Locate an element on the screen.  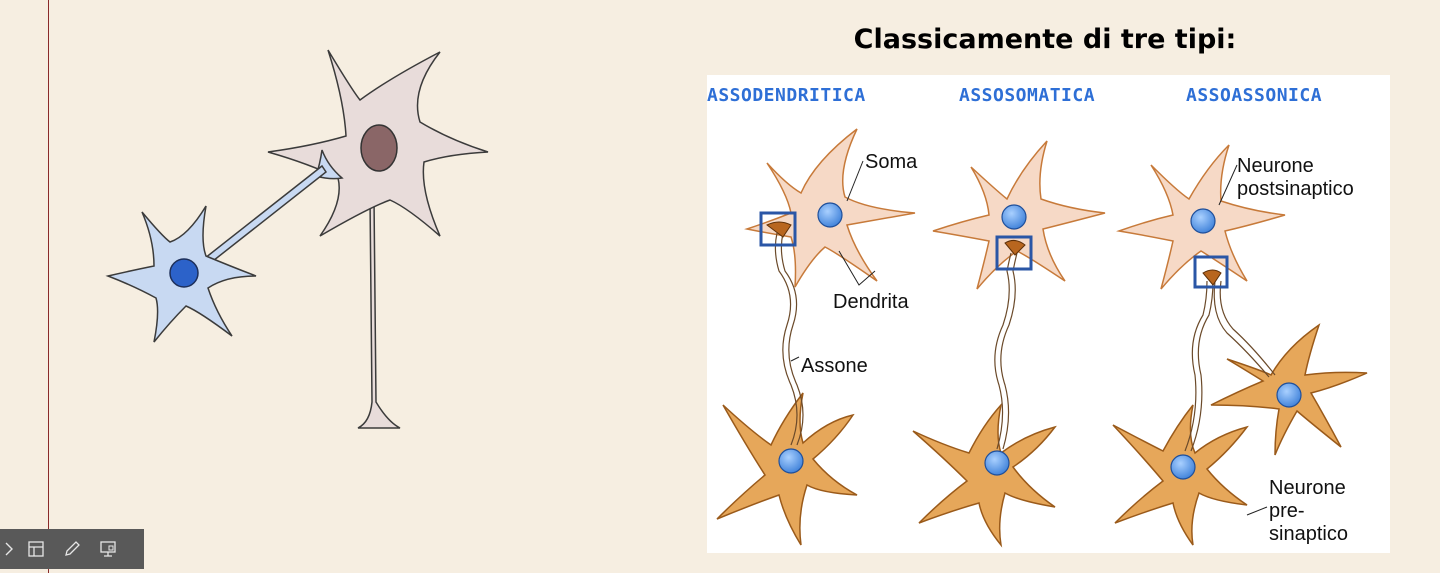
axons is located at coordinates (1025, 342).